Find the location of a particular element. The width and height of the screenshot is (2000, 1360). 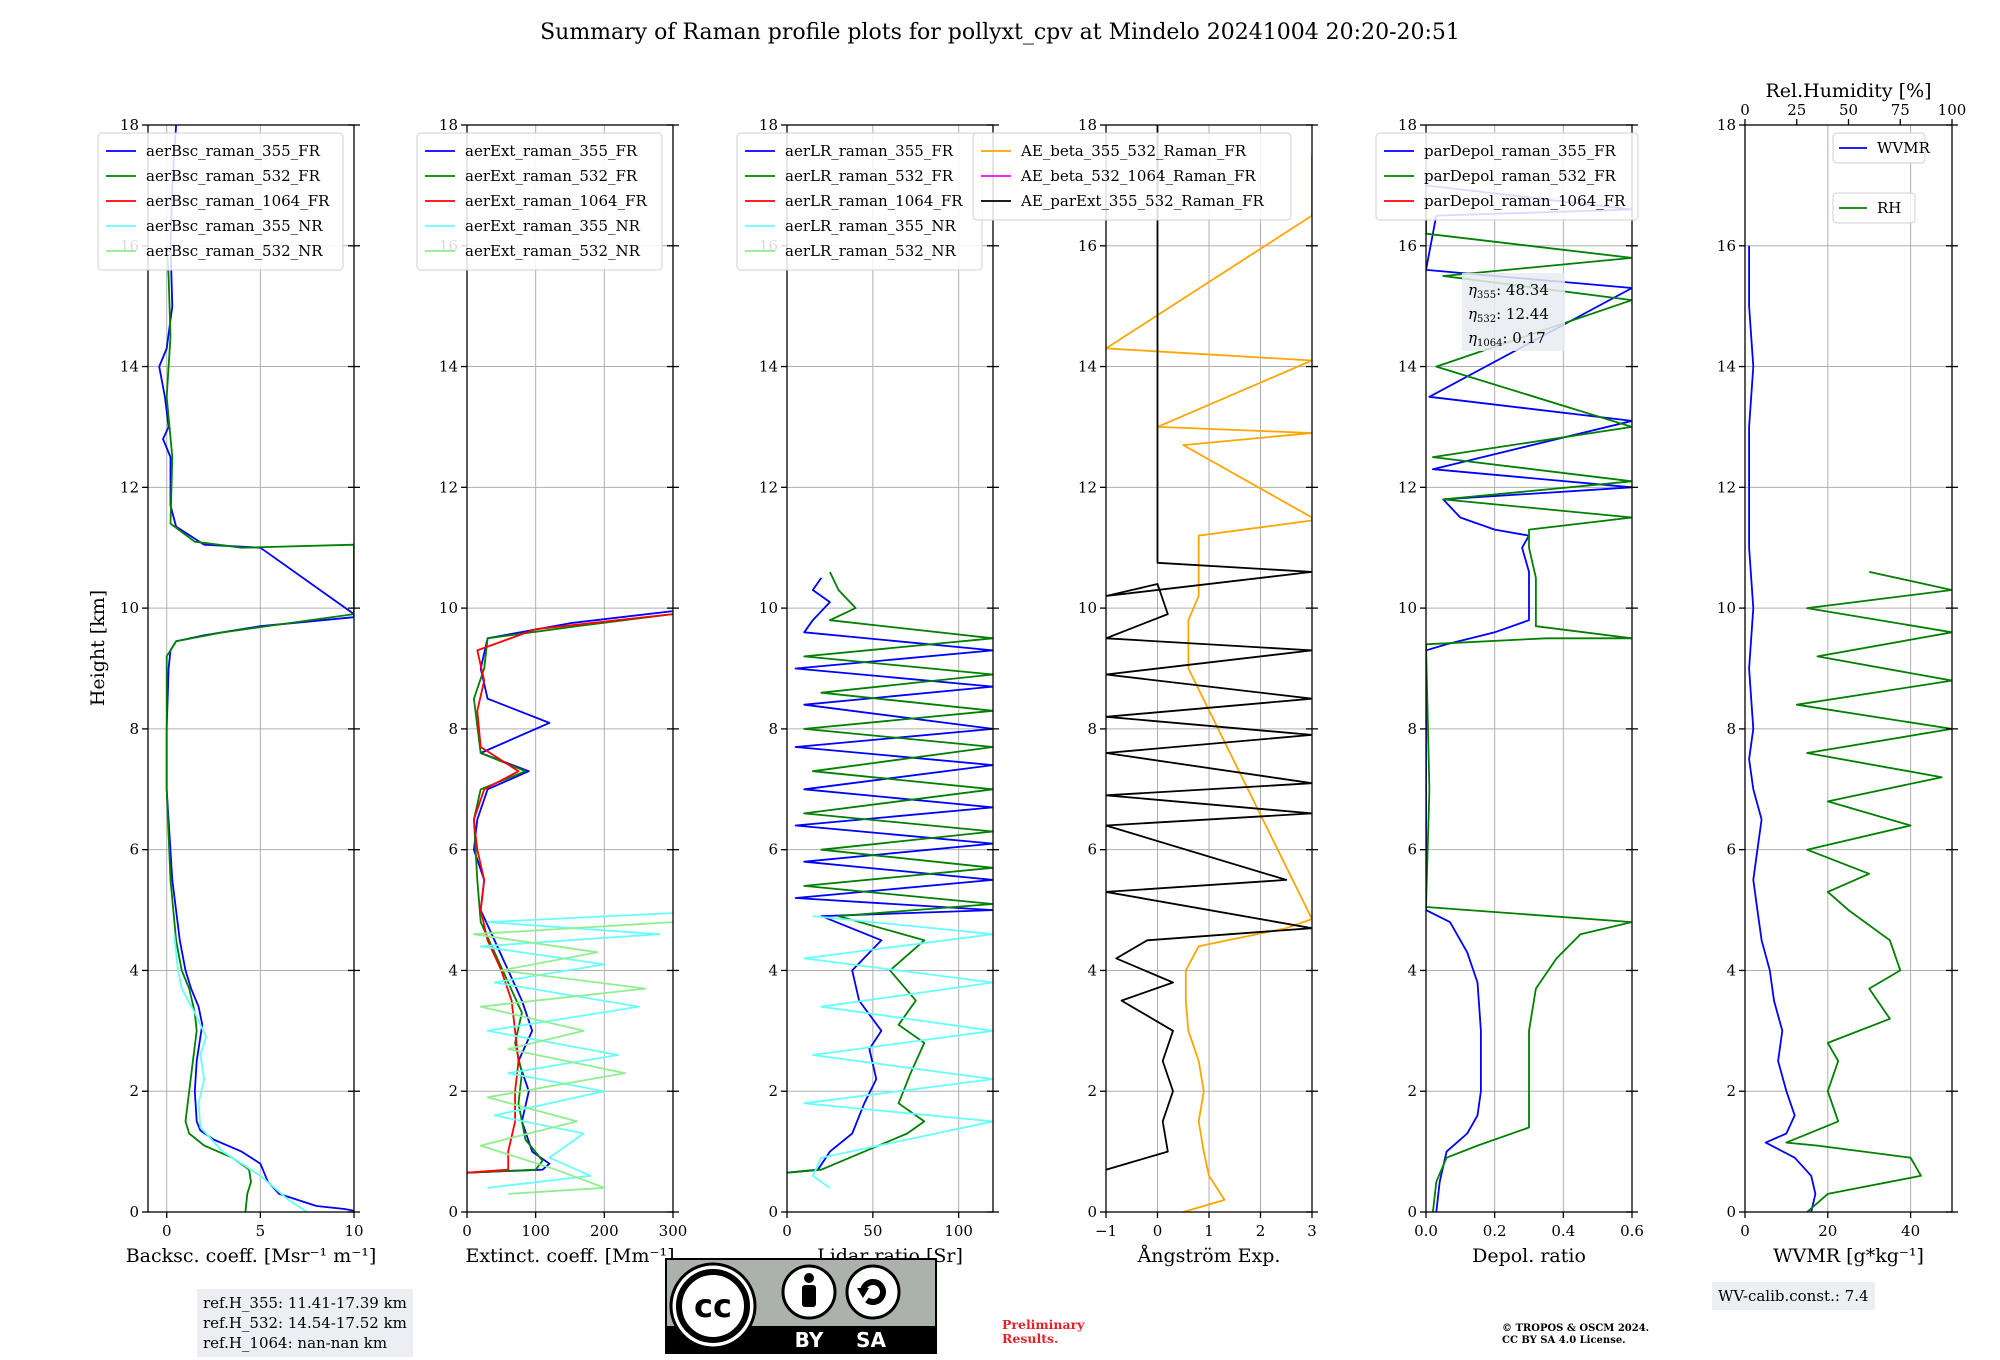

x-tick-label: 0.0 is located at coordinates (1426, 1231).